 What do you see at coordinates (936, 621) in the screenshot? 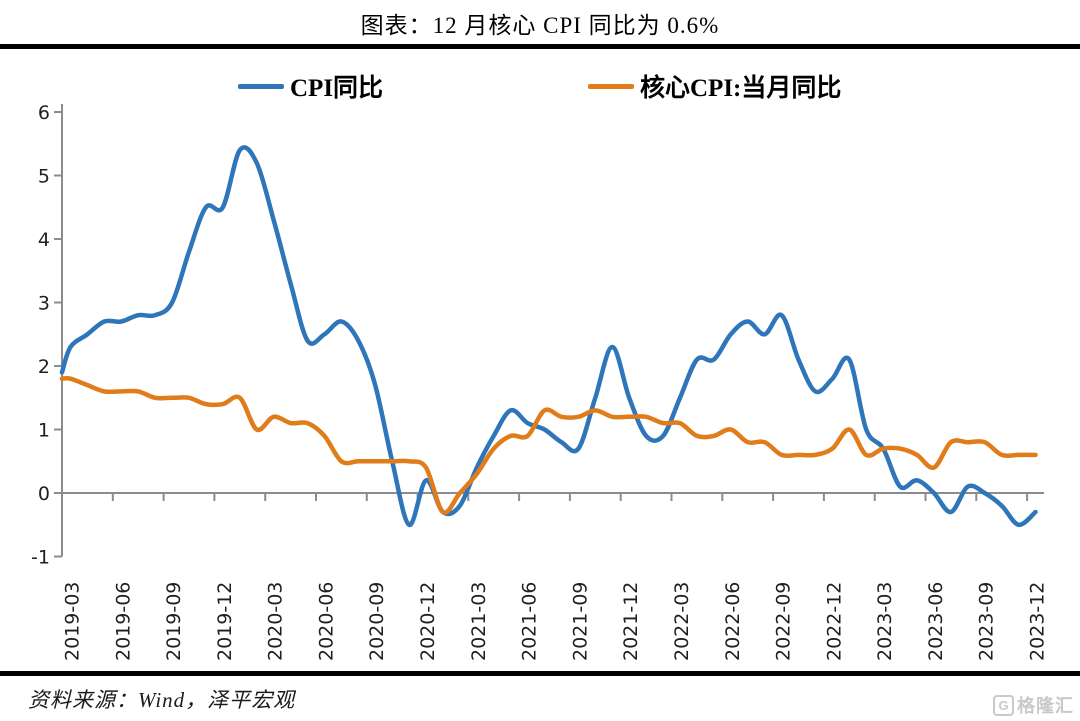
I see `x-tick-label: 2023-06` at bounding box center [936, 621].